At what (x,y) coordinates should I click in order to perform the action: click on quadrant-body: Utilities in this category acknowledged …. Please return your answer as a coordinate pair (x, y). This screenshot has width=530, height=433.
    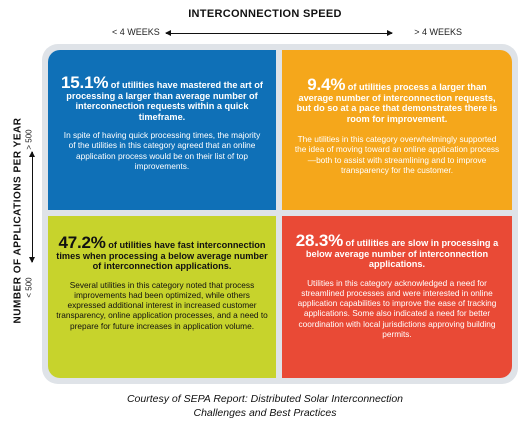
    Looking at the image, I should click on (397, 308).